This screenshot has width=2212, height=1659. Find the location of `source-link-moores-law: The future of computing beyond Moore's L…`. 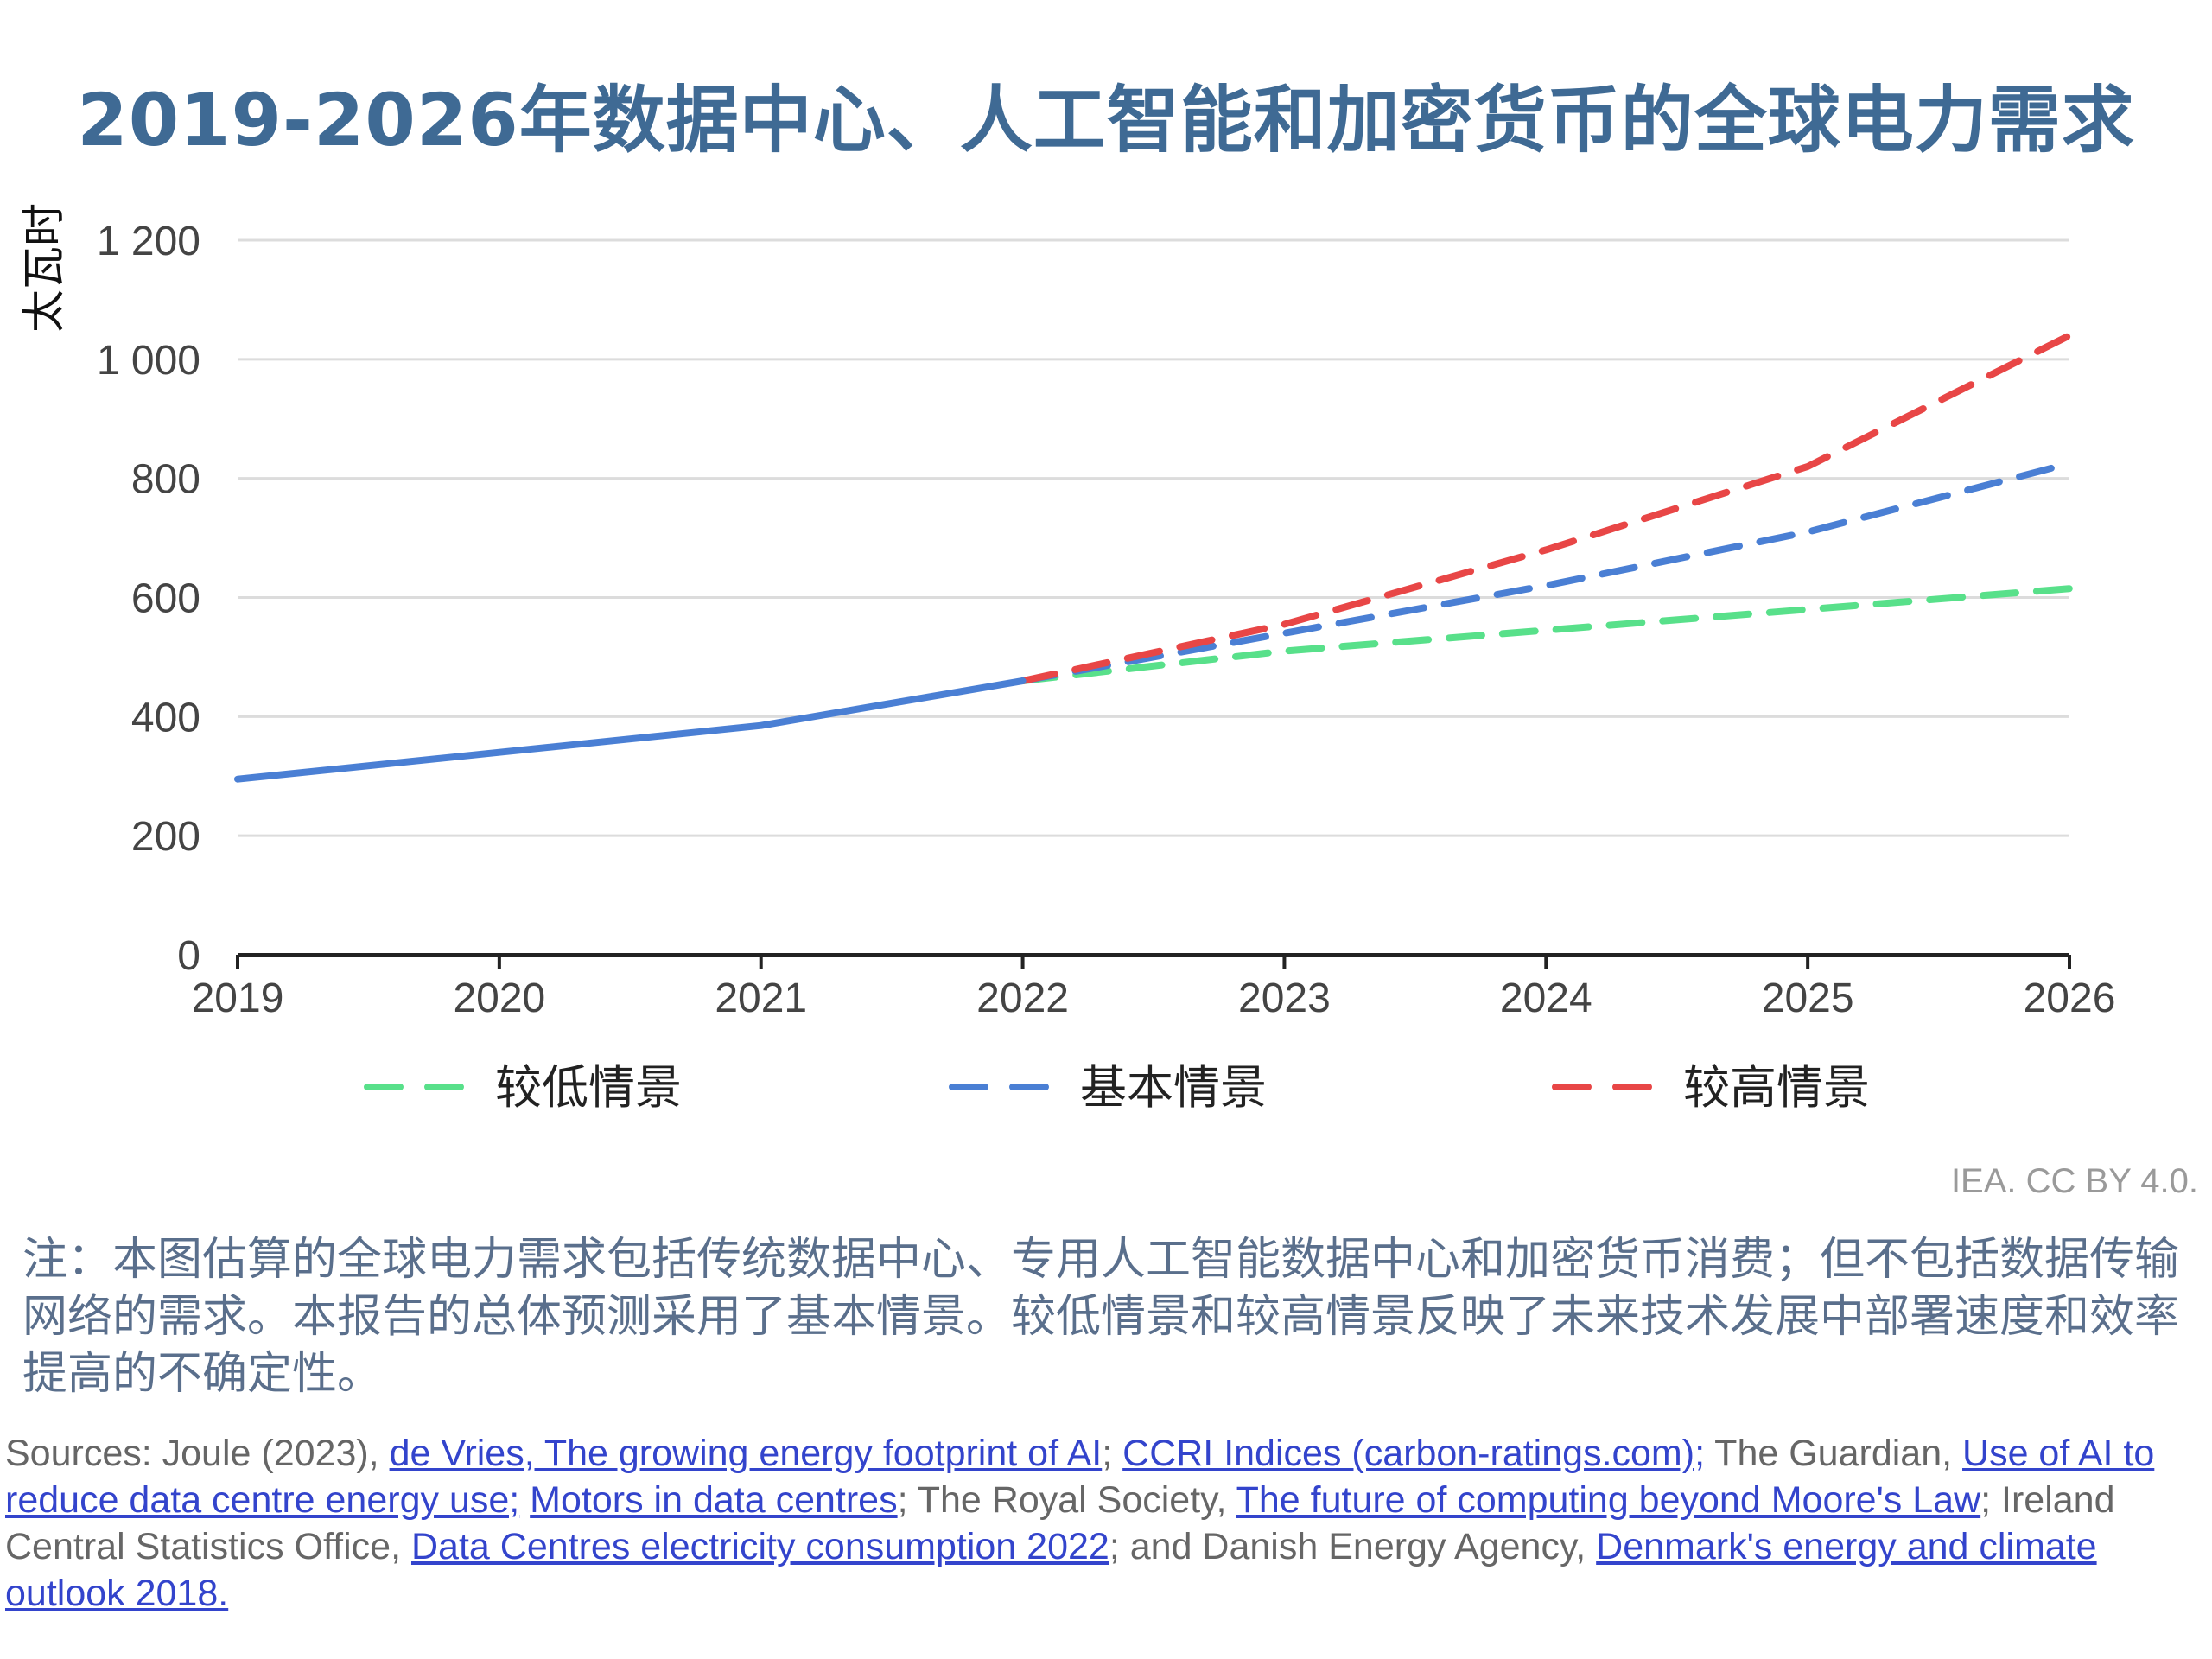

source-link-moores-law: The future of computing beyond Moore's L… is located at coordinates (1608, 1500).